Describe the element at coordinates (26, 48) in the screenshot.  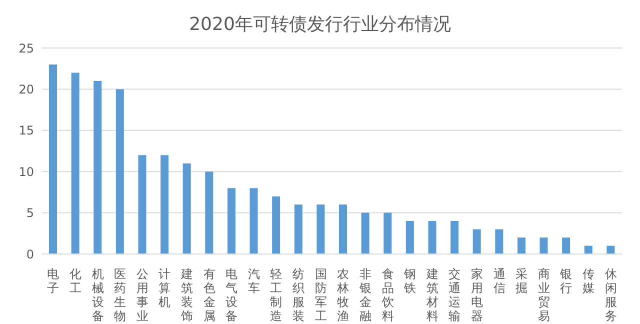
I see `y-tick-label: 25` at that location.